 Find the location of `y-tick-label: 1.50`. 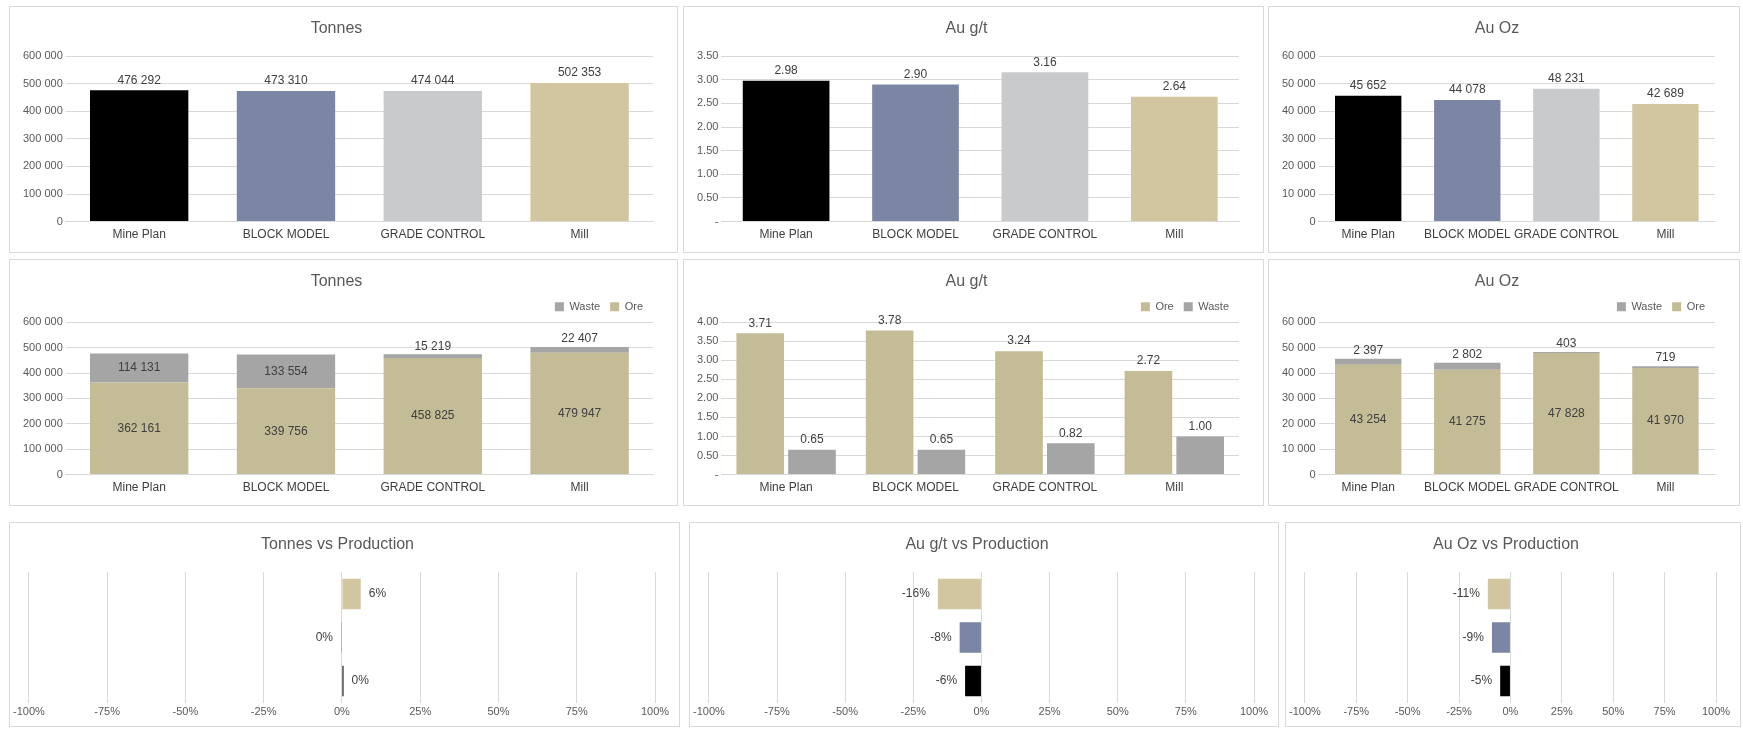

y-tick-label: 1.50 is located at coordinates (707, 416).